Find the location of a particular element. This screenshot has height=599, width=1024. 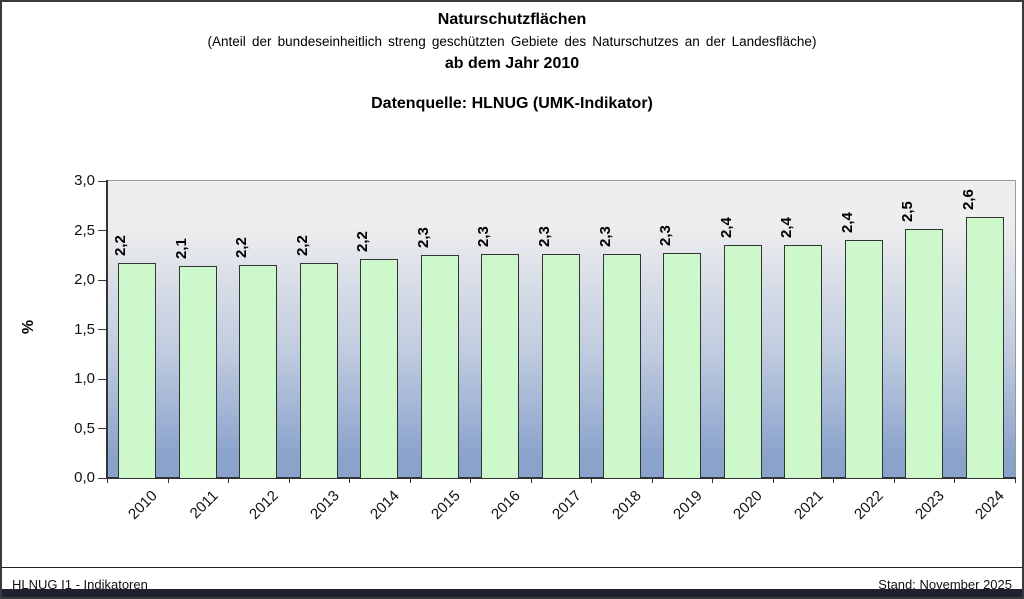

x-axis-label-2012: 2012 is located at coordinates (264, 505).